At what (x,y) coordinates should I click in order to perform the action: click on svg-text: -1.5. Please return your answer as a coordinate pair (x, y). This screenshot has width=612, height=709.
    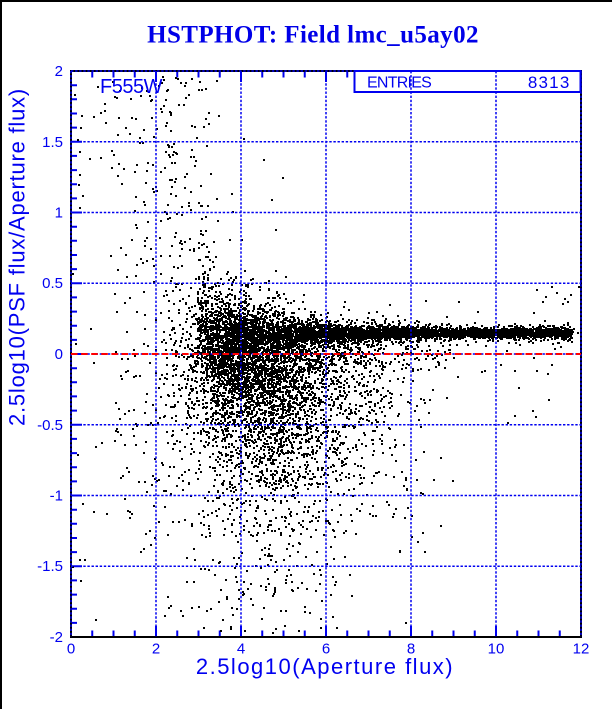
    Looking at the image, I should click on (50, 566).